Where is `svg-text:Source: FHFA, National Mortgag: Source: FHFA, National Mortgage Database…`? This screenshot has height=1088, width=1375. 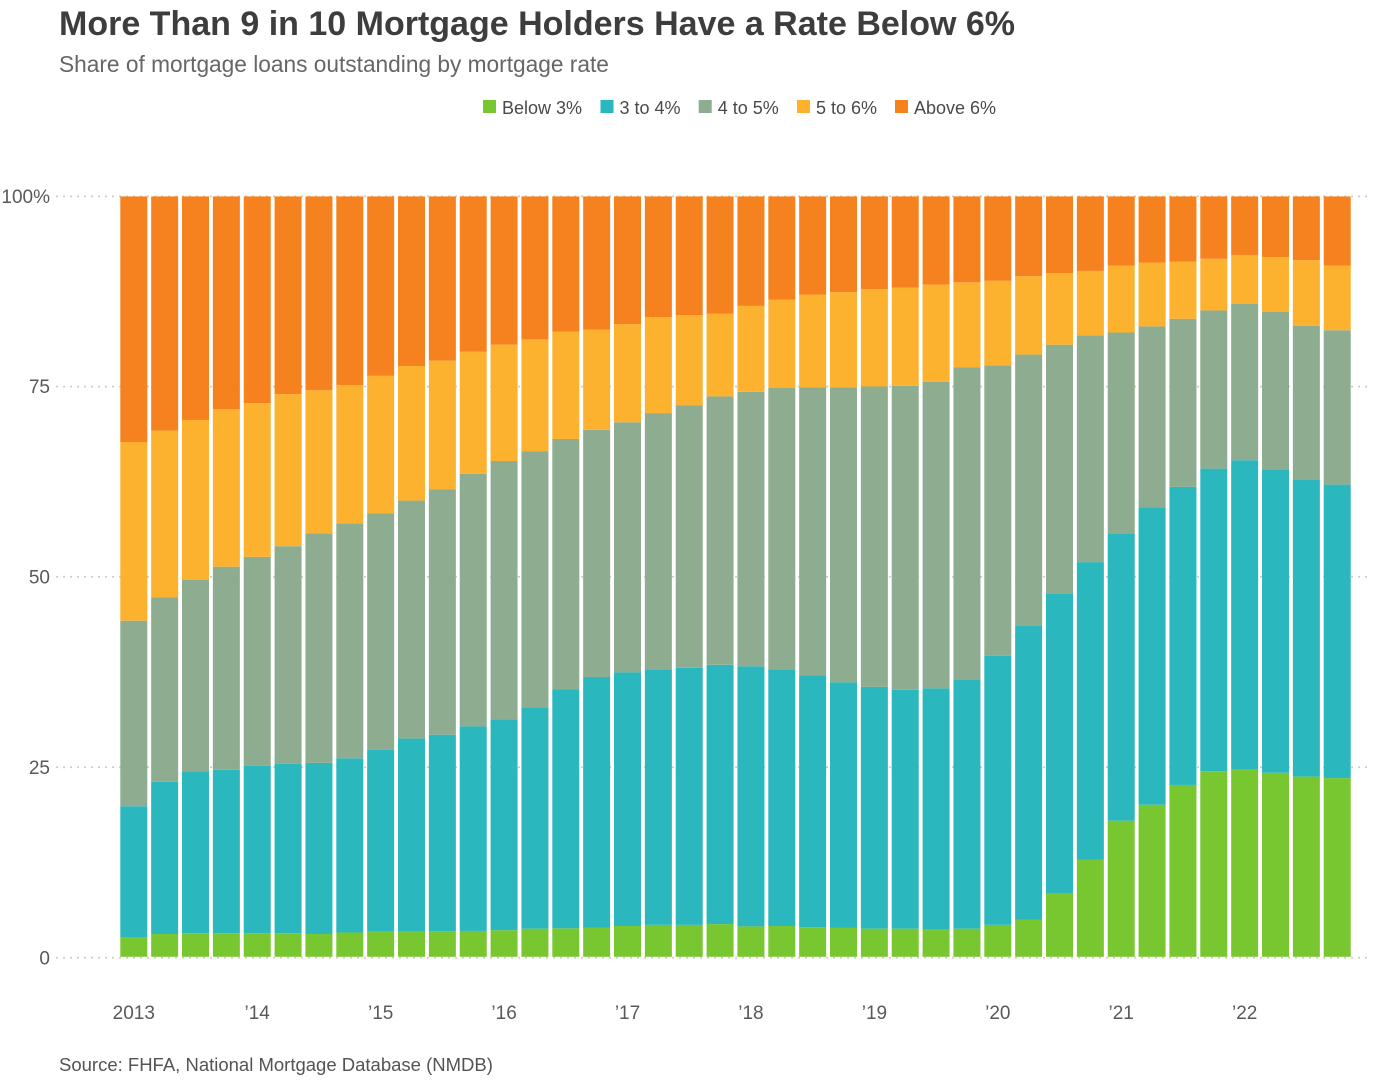 svg-text:Source: FHFA, National Mortgag: Source: FHFA, National Mortgage Database… is located at coordinates (276, 1064).